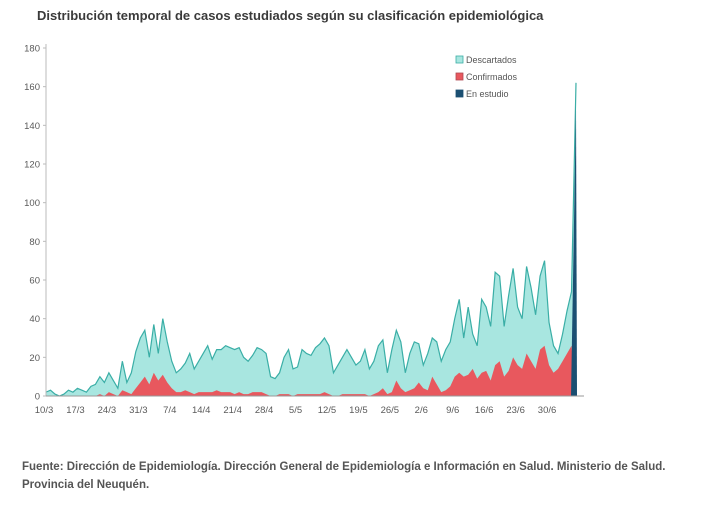  I want to click on legend-label: Descartados, so click(491, 60).